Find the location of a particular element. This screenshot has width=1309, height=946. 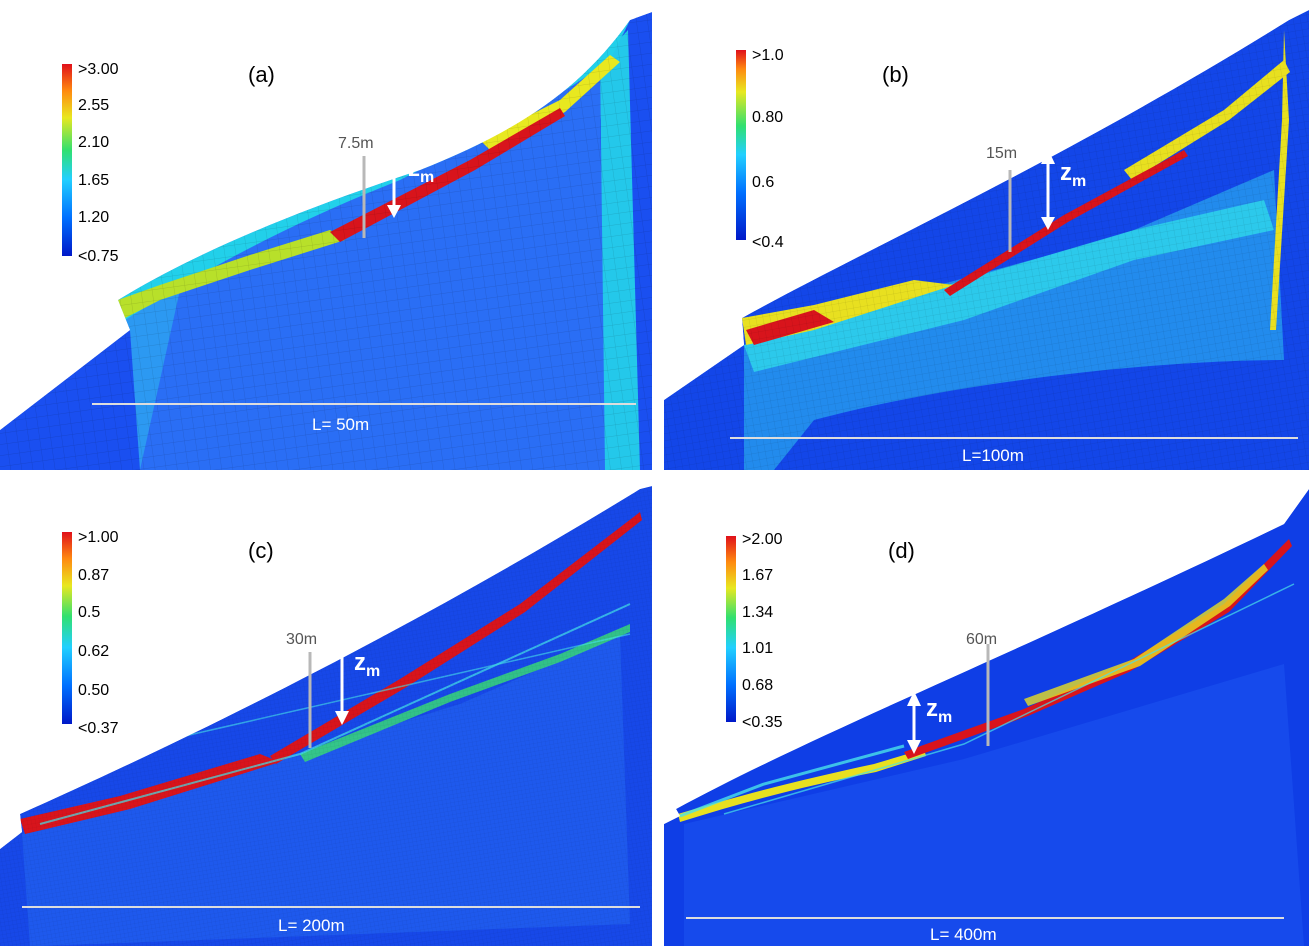

zm-label-b: zm is located at coordinates (1073, 174).